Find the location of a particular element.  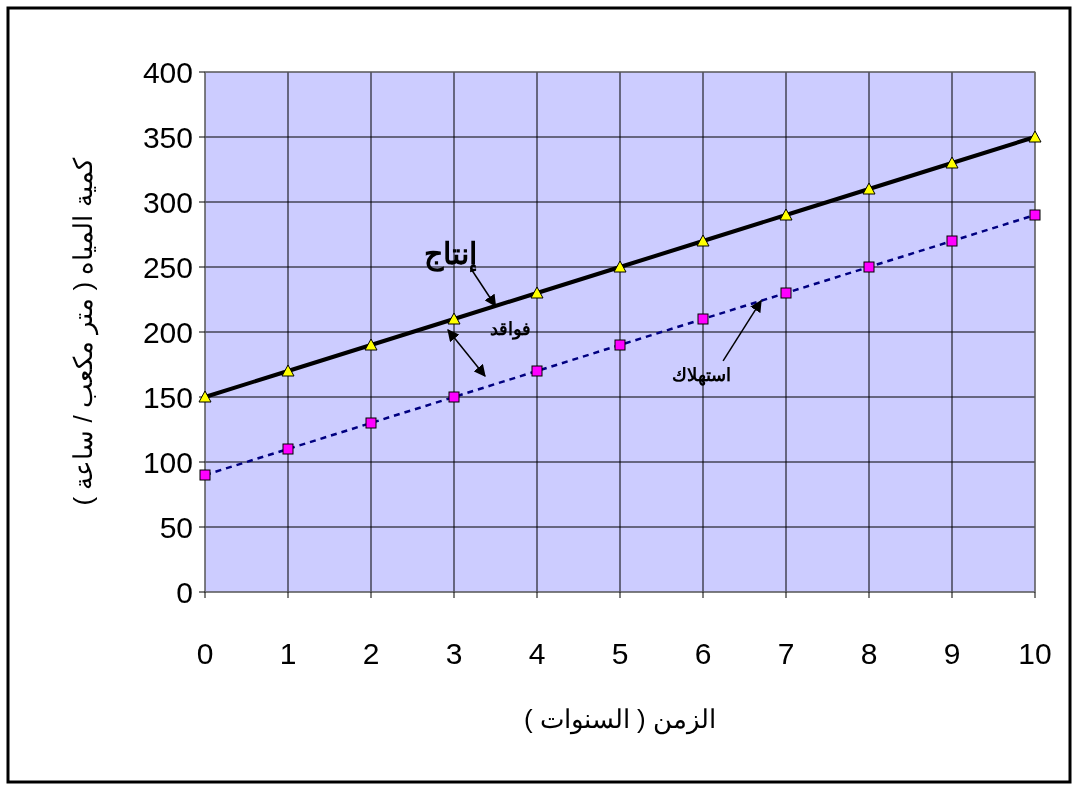

annotation: إنتاج is located at coordinates (450, 255).